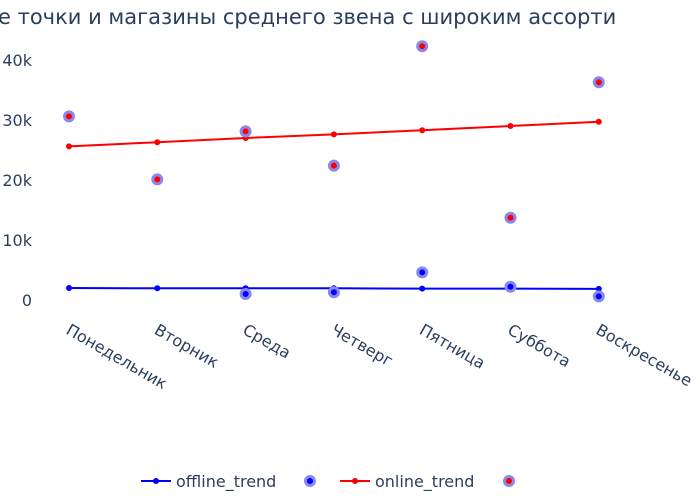  Describe the element at coordinates (267, 341) in the screenshot. I see `x-tick-label: Среда` at that location.